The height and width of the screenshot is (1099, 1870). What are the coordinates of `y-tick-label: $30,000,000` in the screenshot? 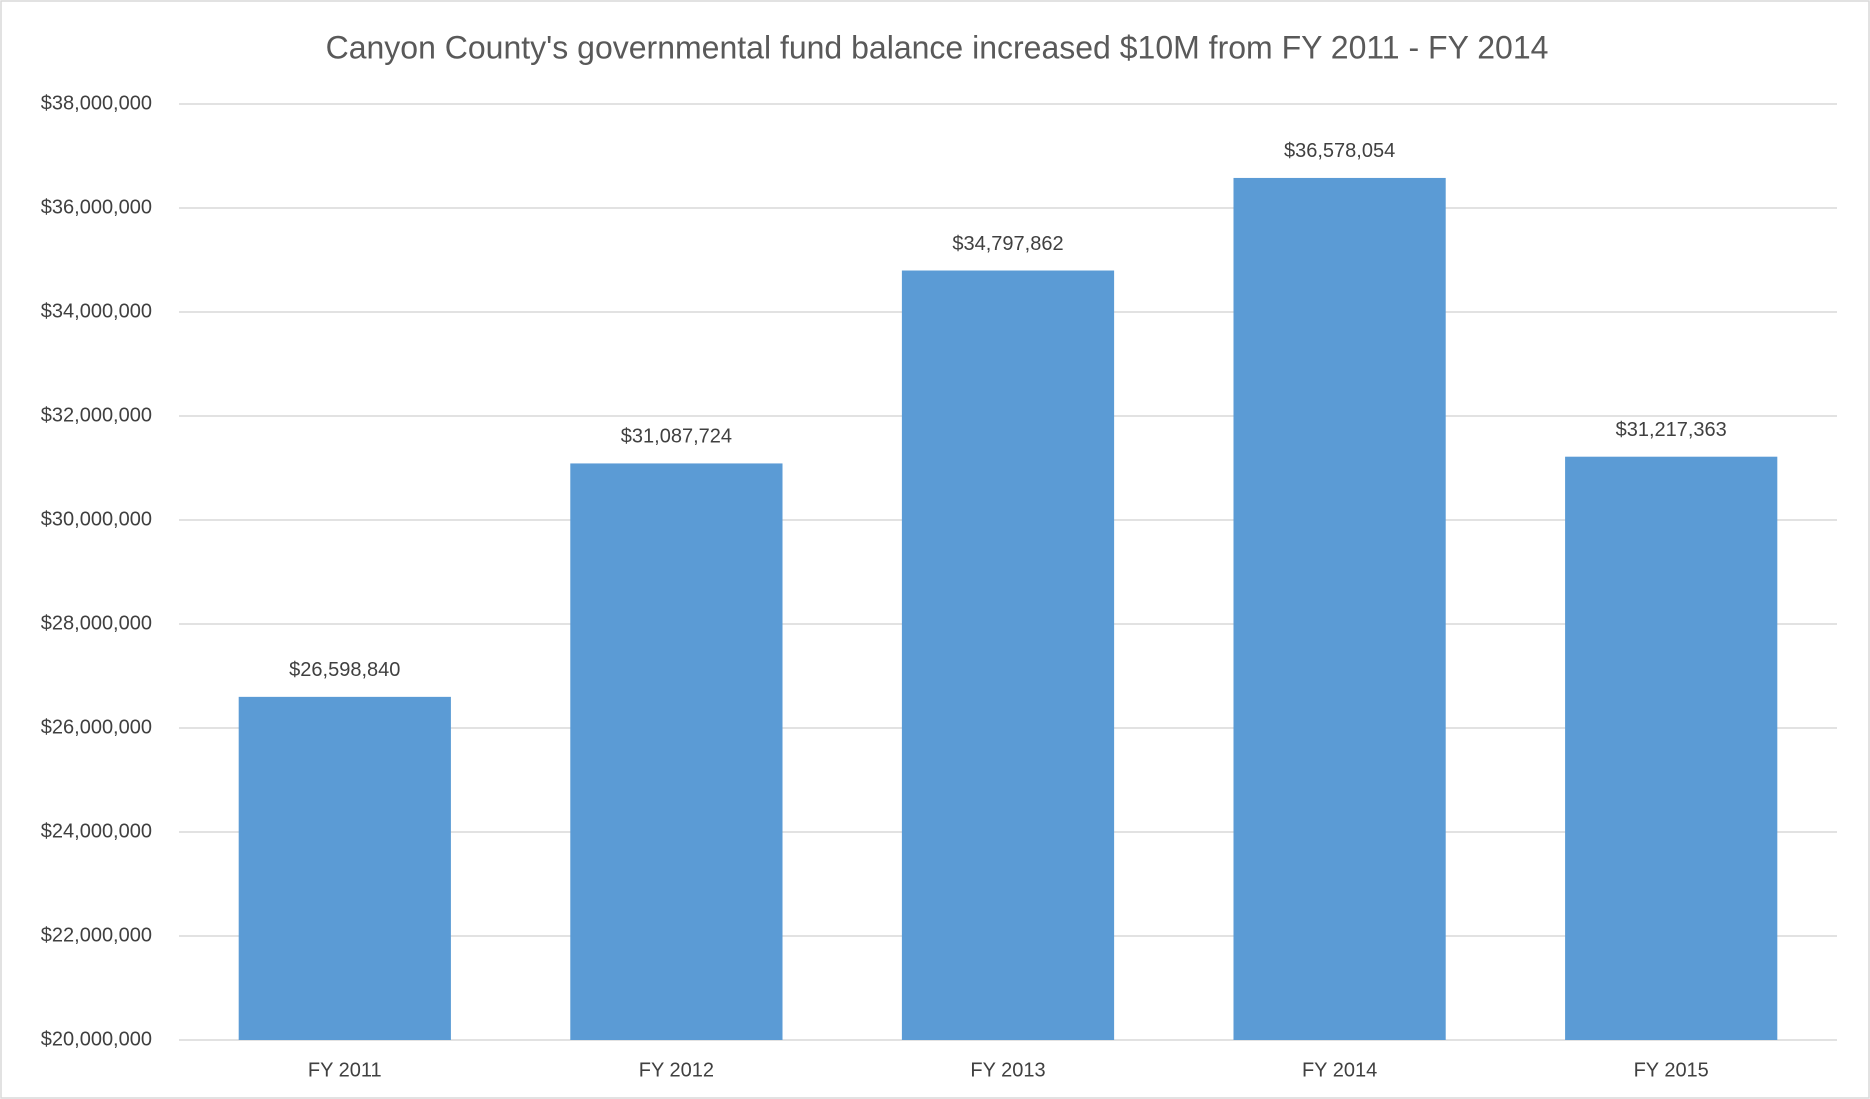 It's located at (96, 519).